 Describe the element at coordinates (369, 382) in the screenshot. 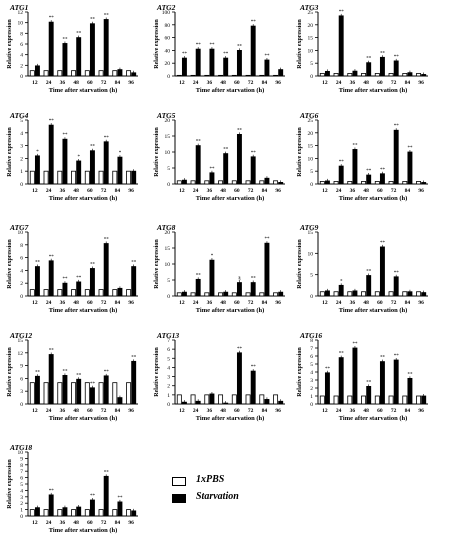

I see `atg16-significance-48: **` at that location.